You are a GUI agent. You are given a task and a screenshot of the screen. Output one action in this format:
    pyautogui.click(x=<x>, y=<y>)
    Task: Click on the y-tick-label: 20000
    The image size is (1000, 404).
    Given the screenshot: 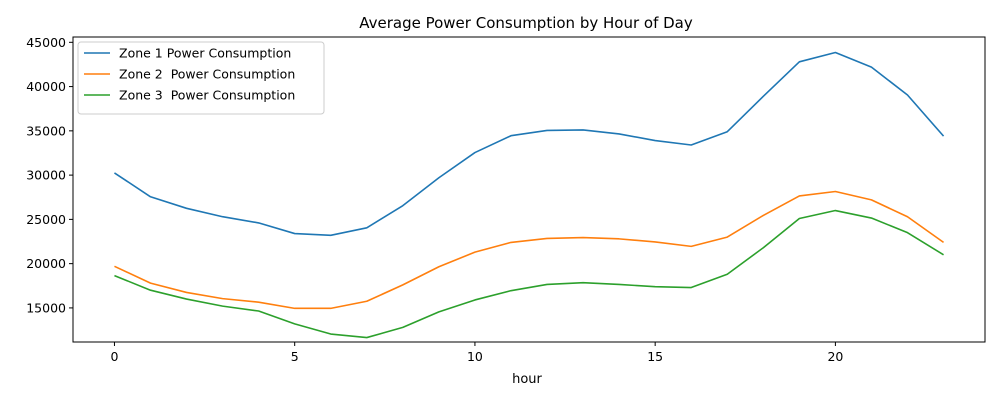 What is the action you would take?
    pyautogui.click(x=46, y=263)
    